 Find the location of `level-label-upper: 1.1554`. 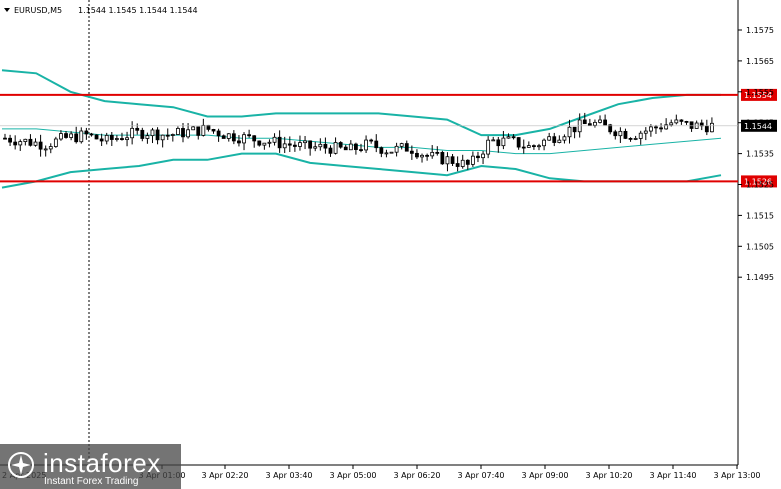

level-label-upper: 1.1554 is located at coordinates (758, 95).